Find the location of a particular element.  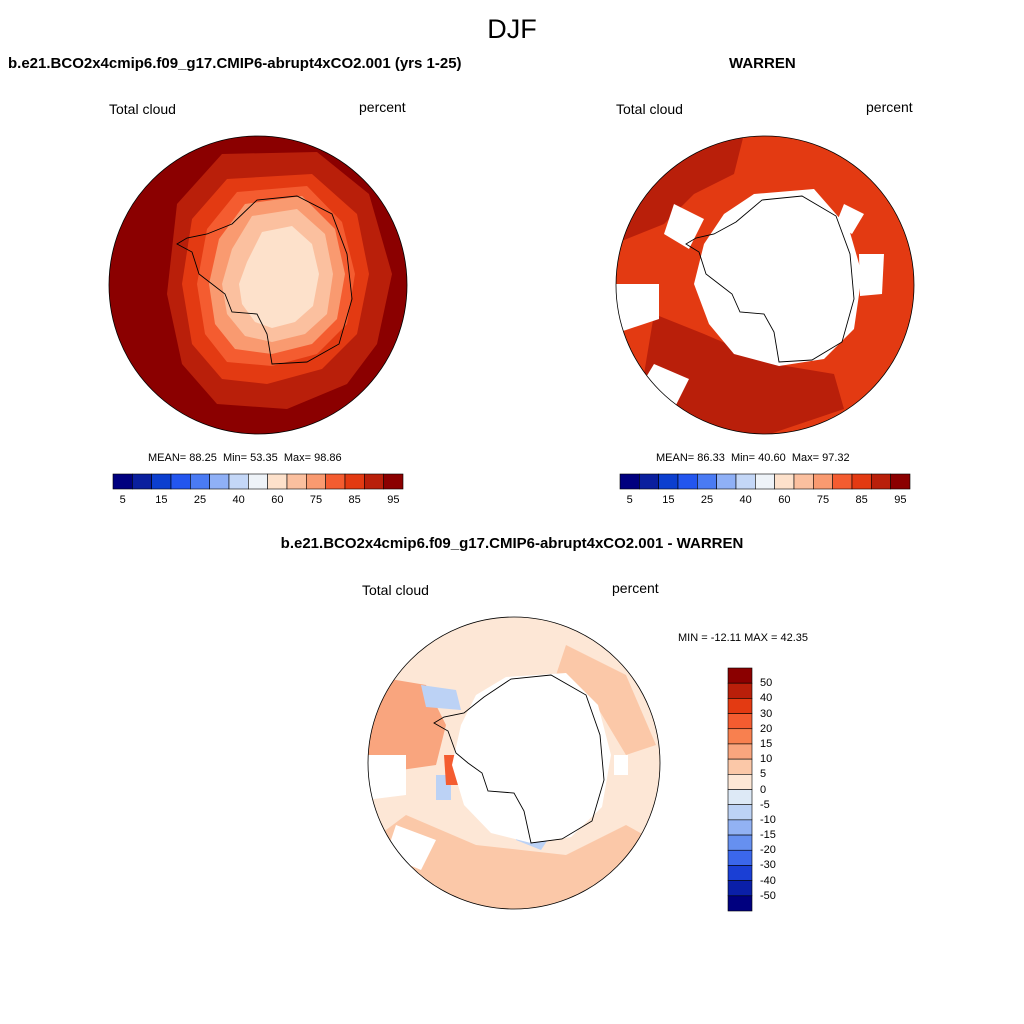

panel-2-units: percent is located at coordinates (889, 107).